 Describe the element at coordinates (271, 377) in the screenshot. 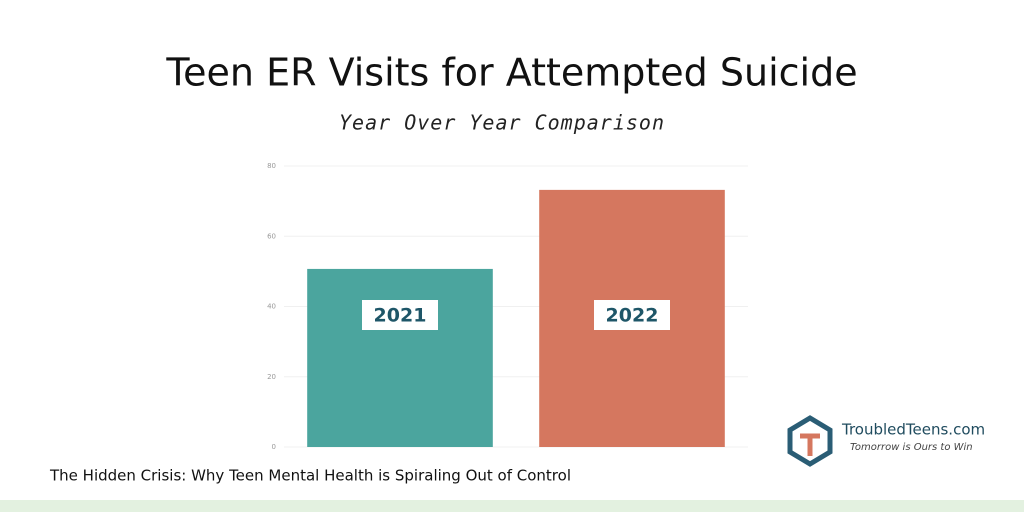

I see `y-tick-label: 20` at that location.